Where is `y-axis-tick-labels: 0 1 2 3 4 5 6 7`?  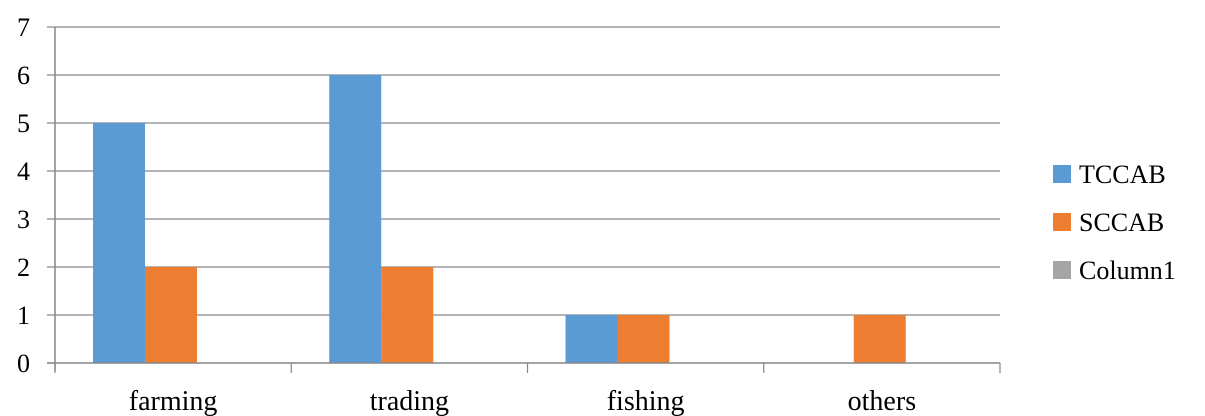 y-axis-tick-labels: 0 1 2 3 4 5 6 7 is located at coordinates (23, 195).